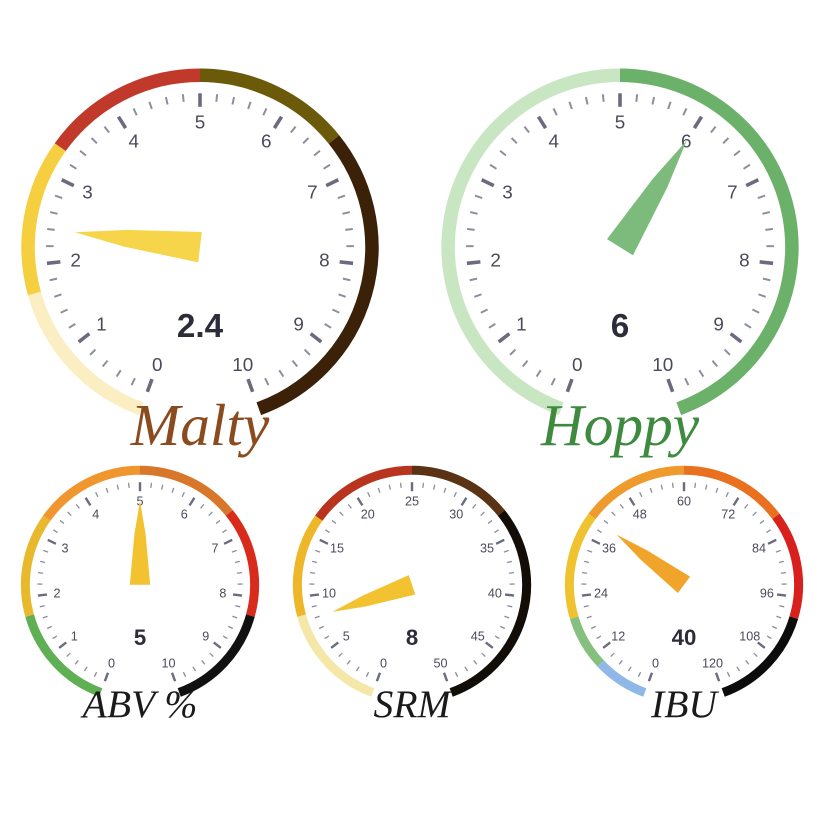 The width and height of the screenshot is (820, 820). I want to click on gauge-tick-label: 20, so click(368, 514).